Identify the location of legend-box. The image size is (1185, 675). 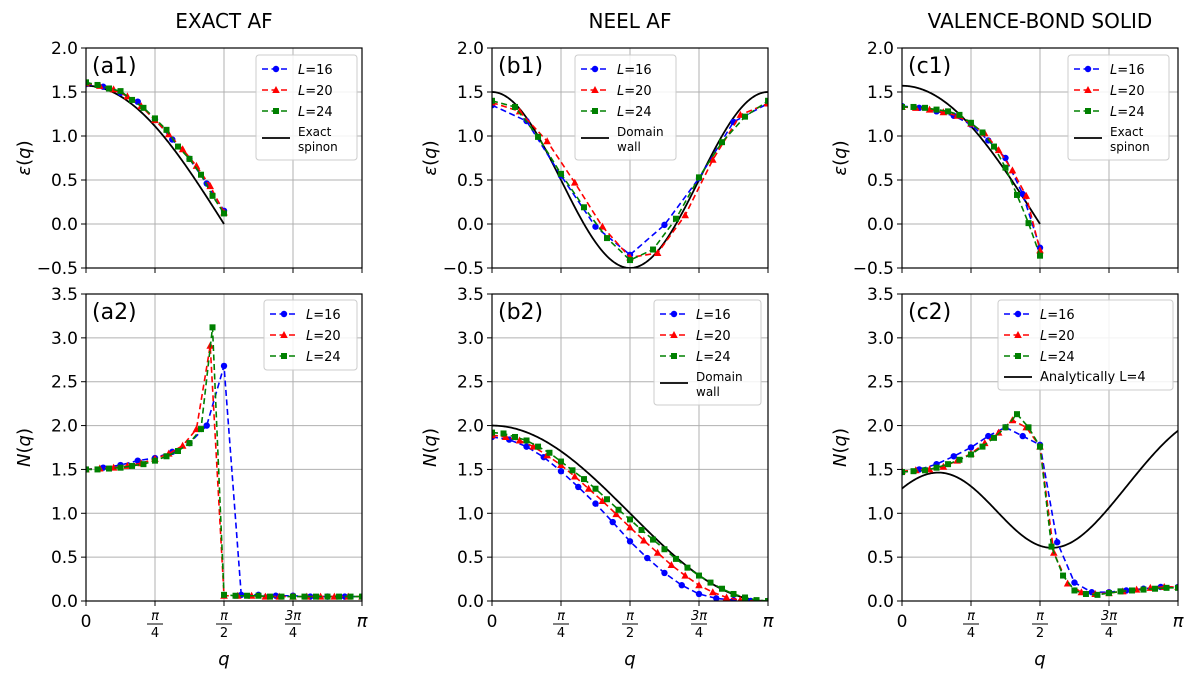
(310, 335).